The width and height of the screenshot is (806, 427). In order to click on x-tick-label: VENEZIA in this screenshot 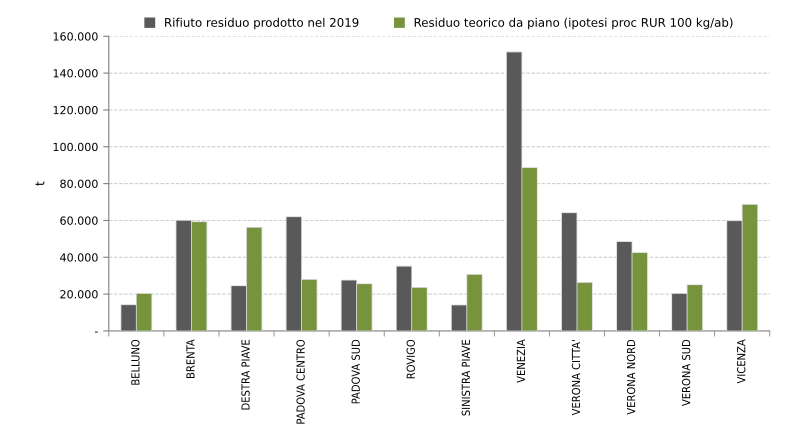, I will do `click(520, 361)`.